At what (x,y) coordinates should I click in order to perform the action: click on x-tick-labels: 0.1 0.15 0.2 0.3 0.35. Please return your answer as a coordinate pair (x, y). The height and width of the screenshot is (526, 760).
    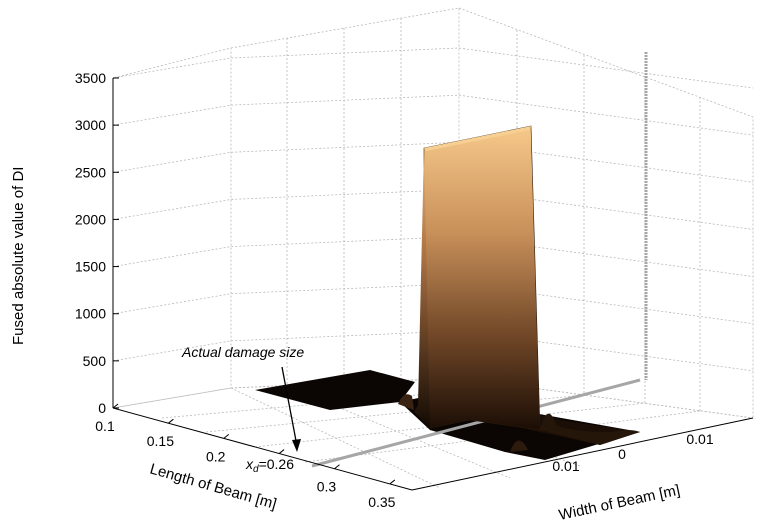
    Looking at the image, I should click on (245, 456).